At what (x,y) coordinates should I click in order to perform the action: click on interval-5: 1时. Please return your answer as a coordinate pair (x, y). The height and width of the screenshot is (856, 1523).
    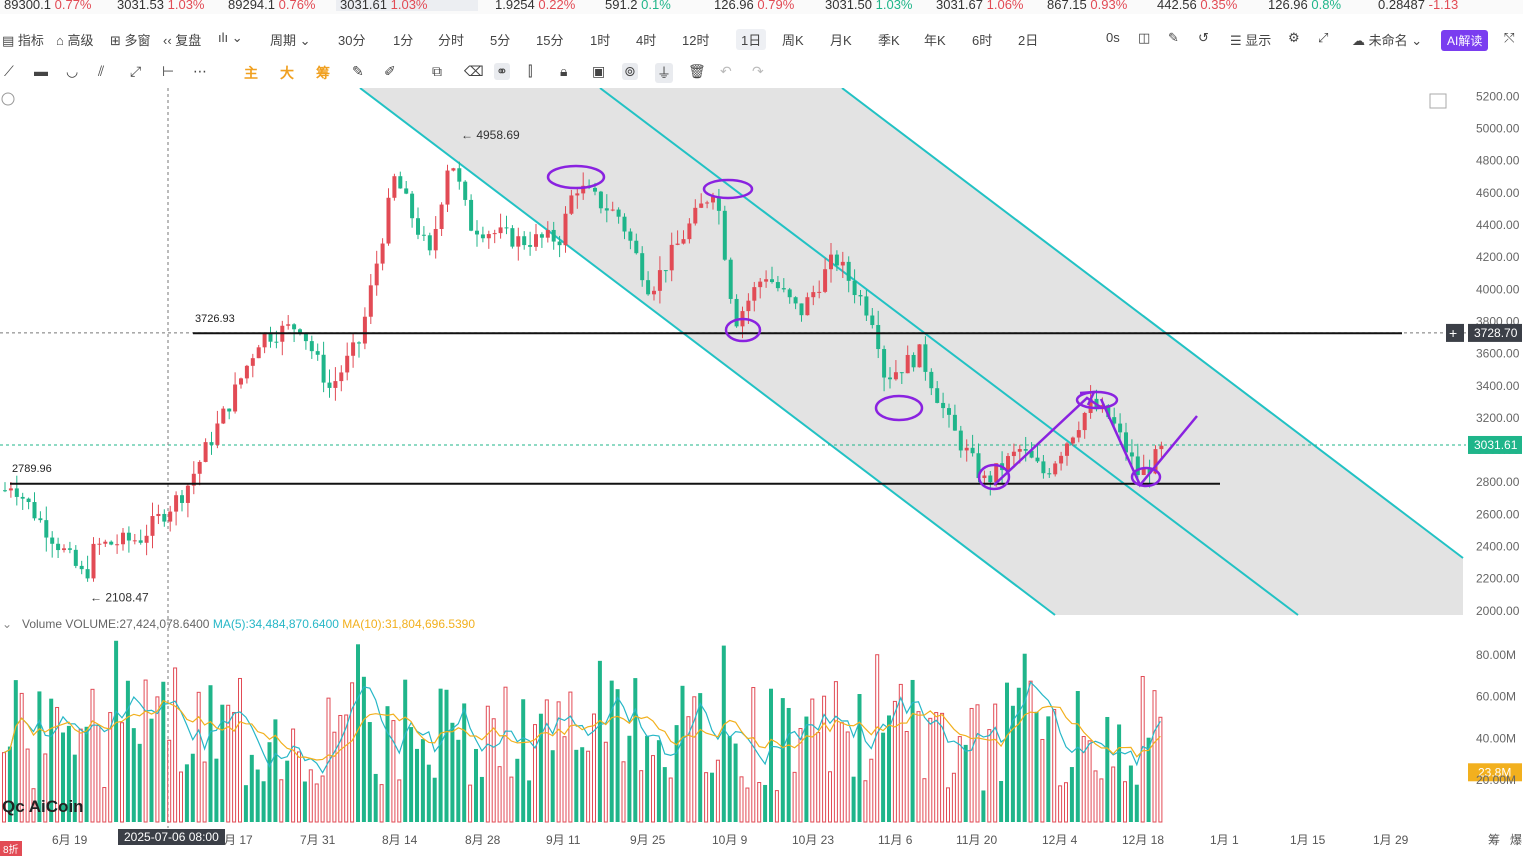
    Looking at the image, I should click on (600, 40).